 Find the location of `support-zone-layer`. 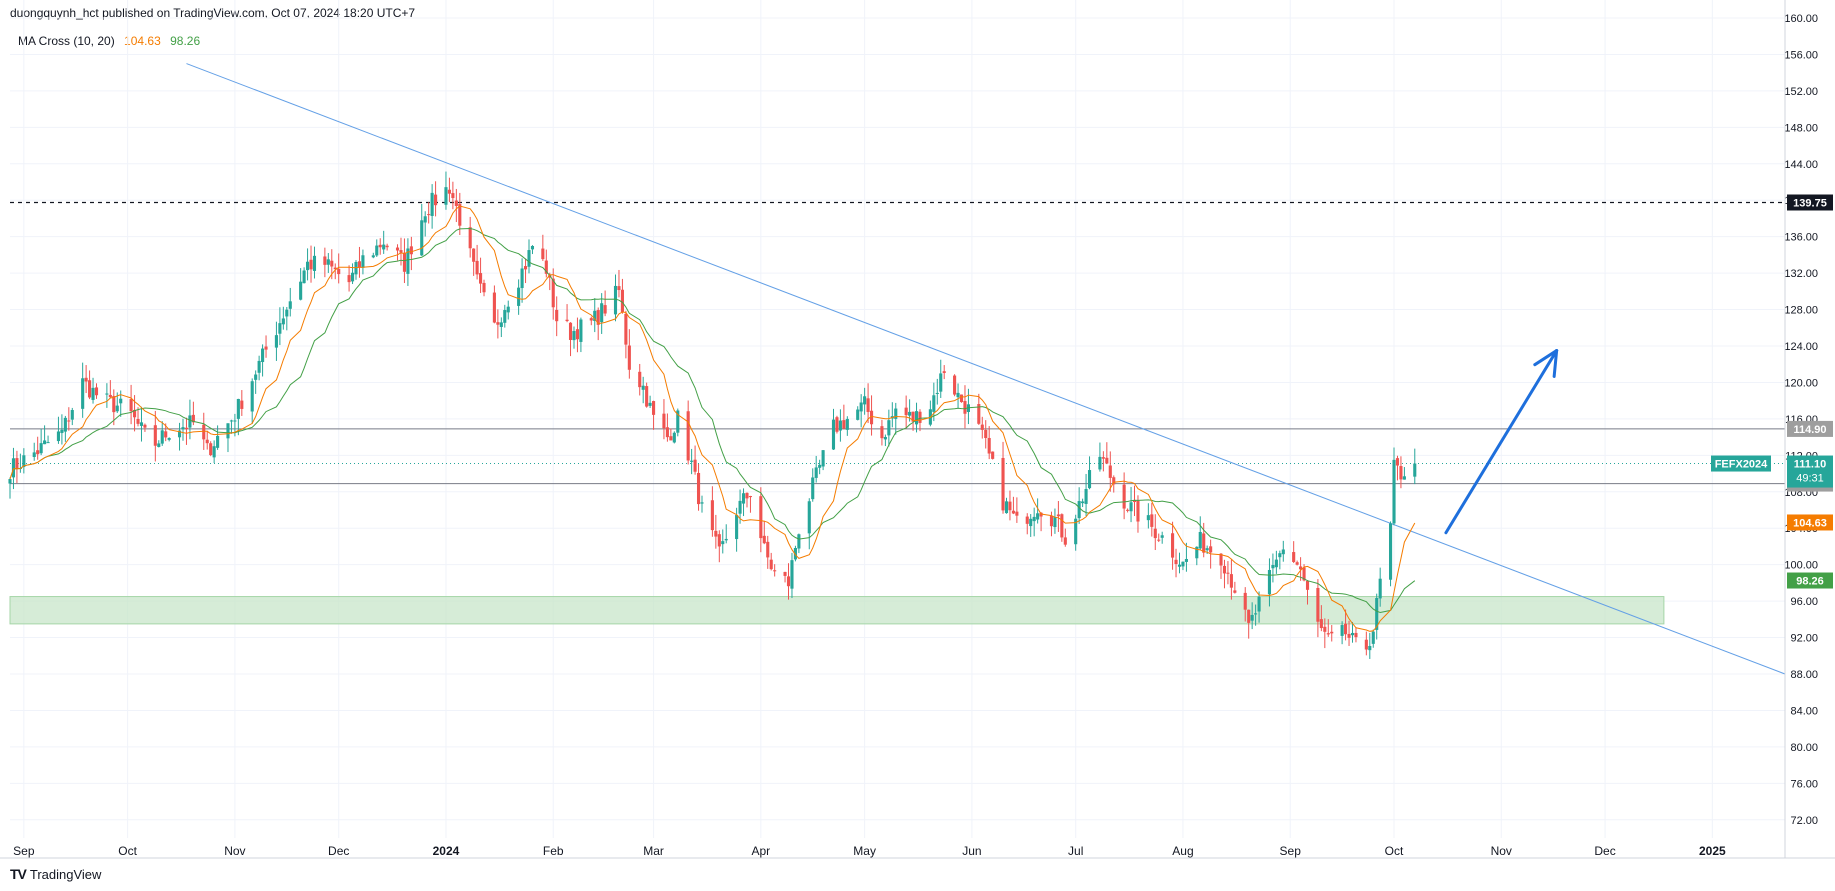

support-zone-layer is located at coordinates (837, 610).